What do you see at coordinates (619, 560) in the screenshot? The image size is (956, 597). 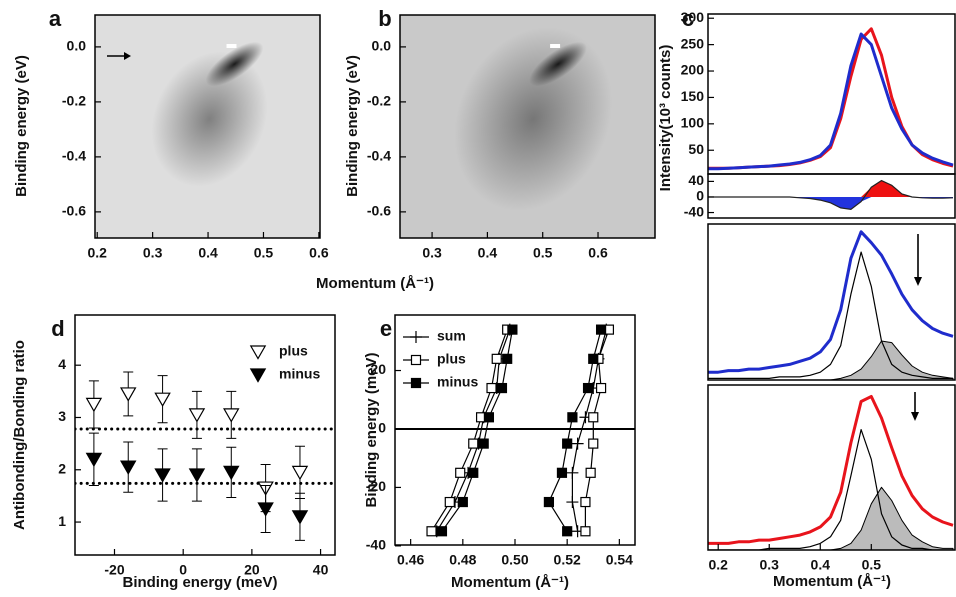 I see `x-tick-label: 0.54` at bounding box center [619, 560].